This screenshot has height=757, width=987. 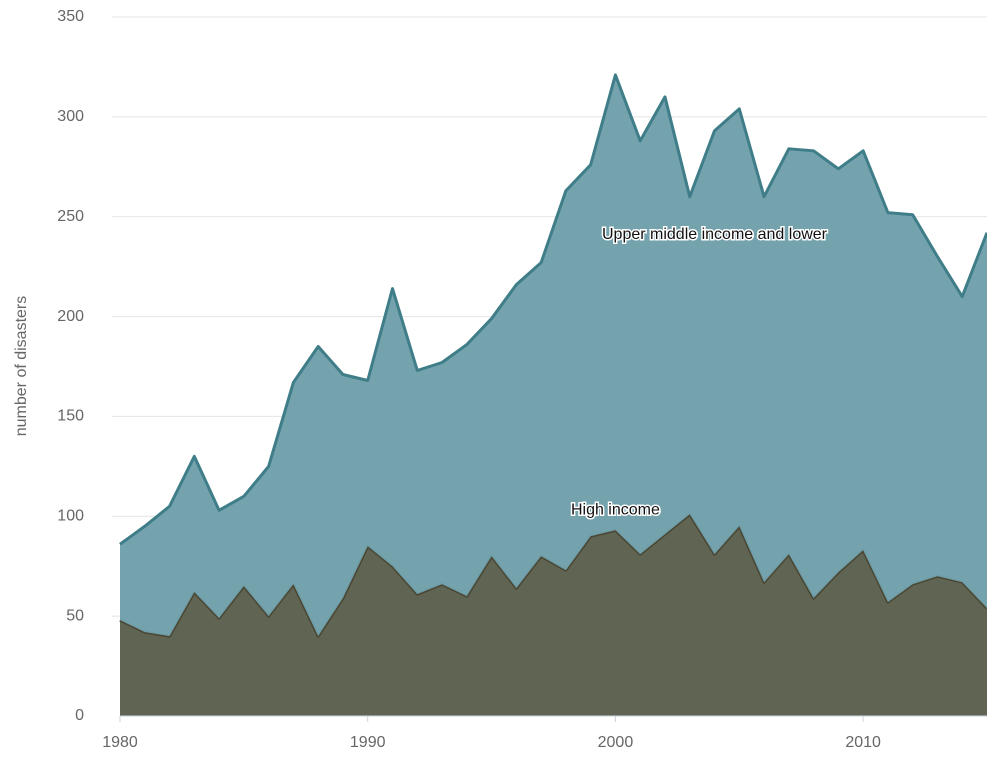 I want to click on series-label: Upper middle income and lower, so click(x=715, y=234).